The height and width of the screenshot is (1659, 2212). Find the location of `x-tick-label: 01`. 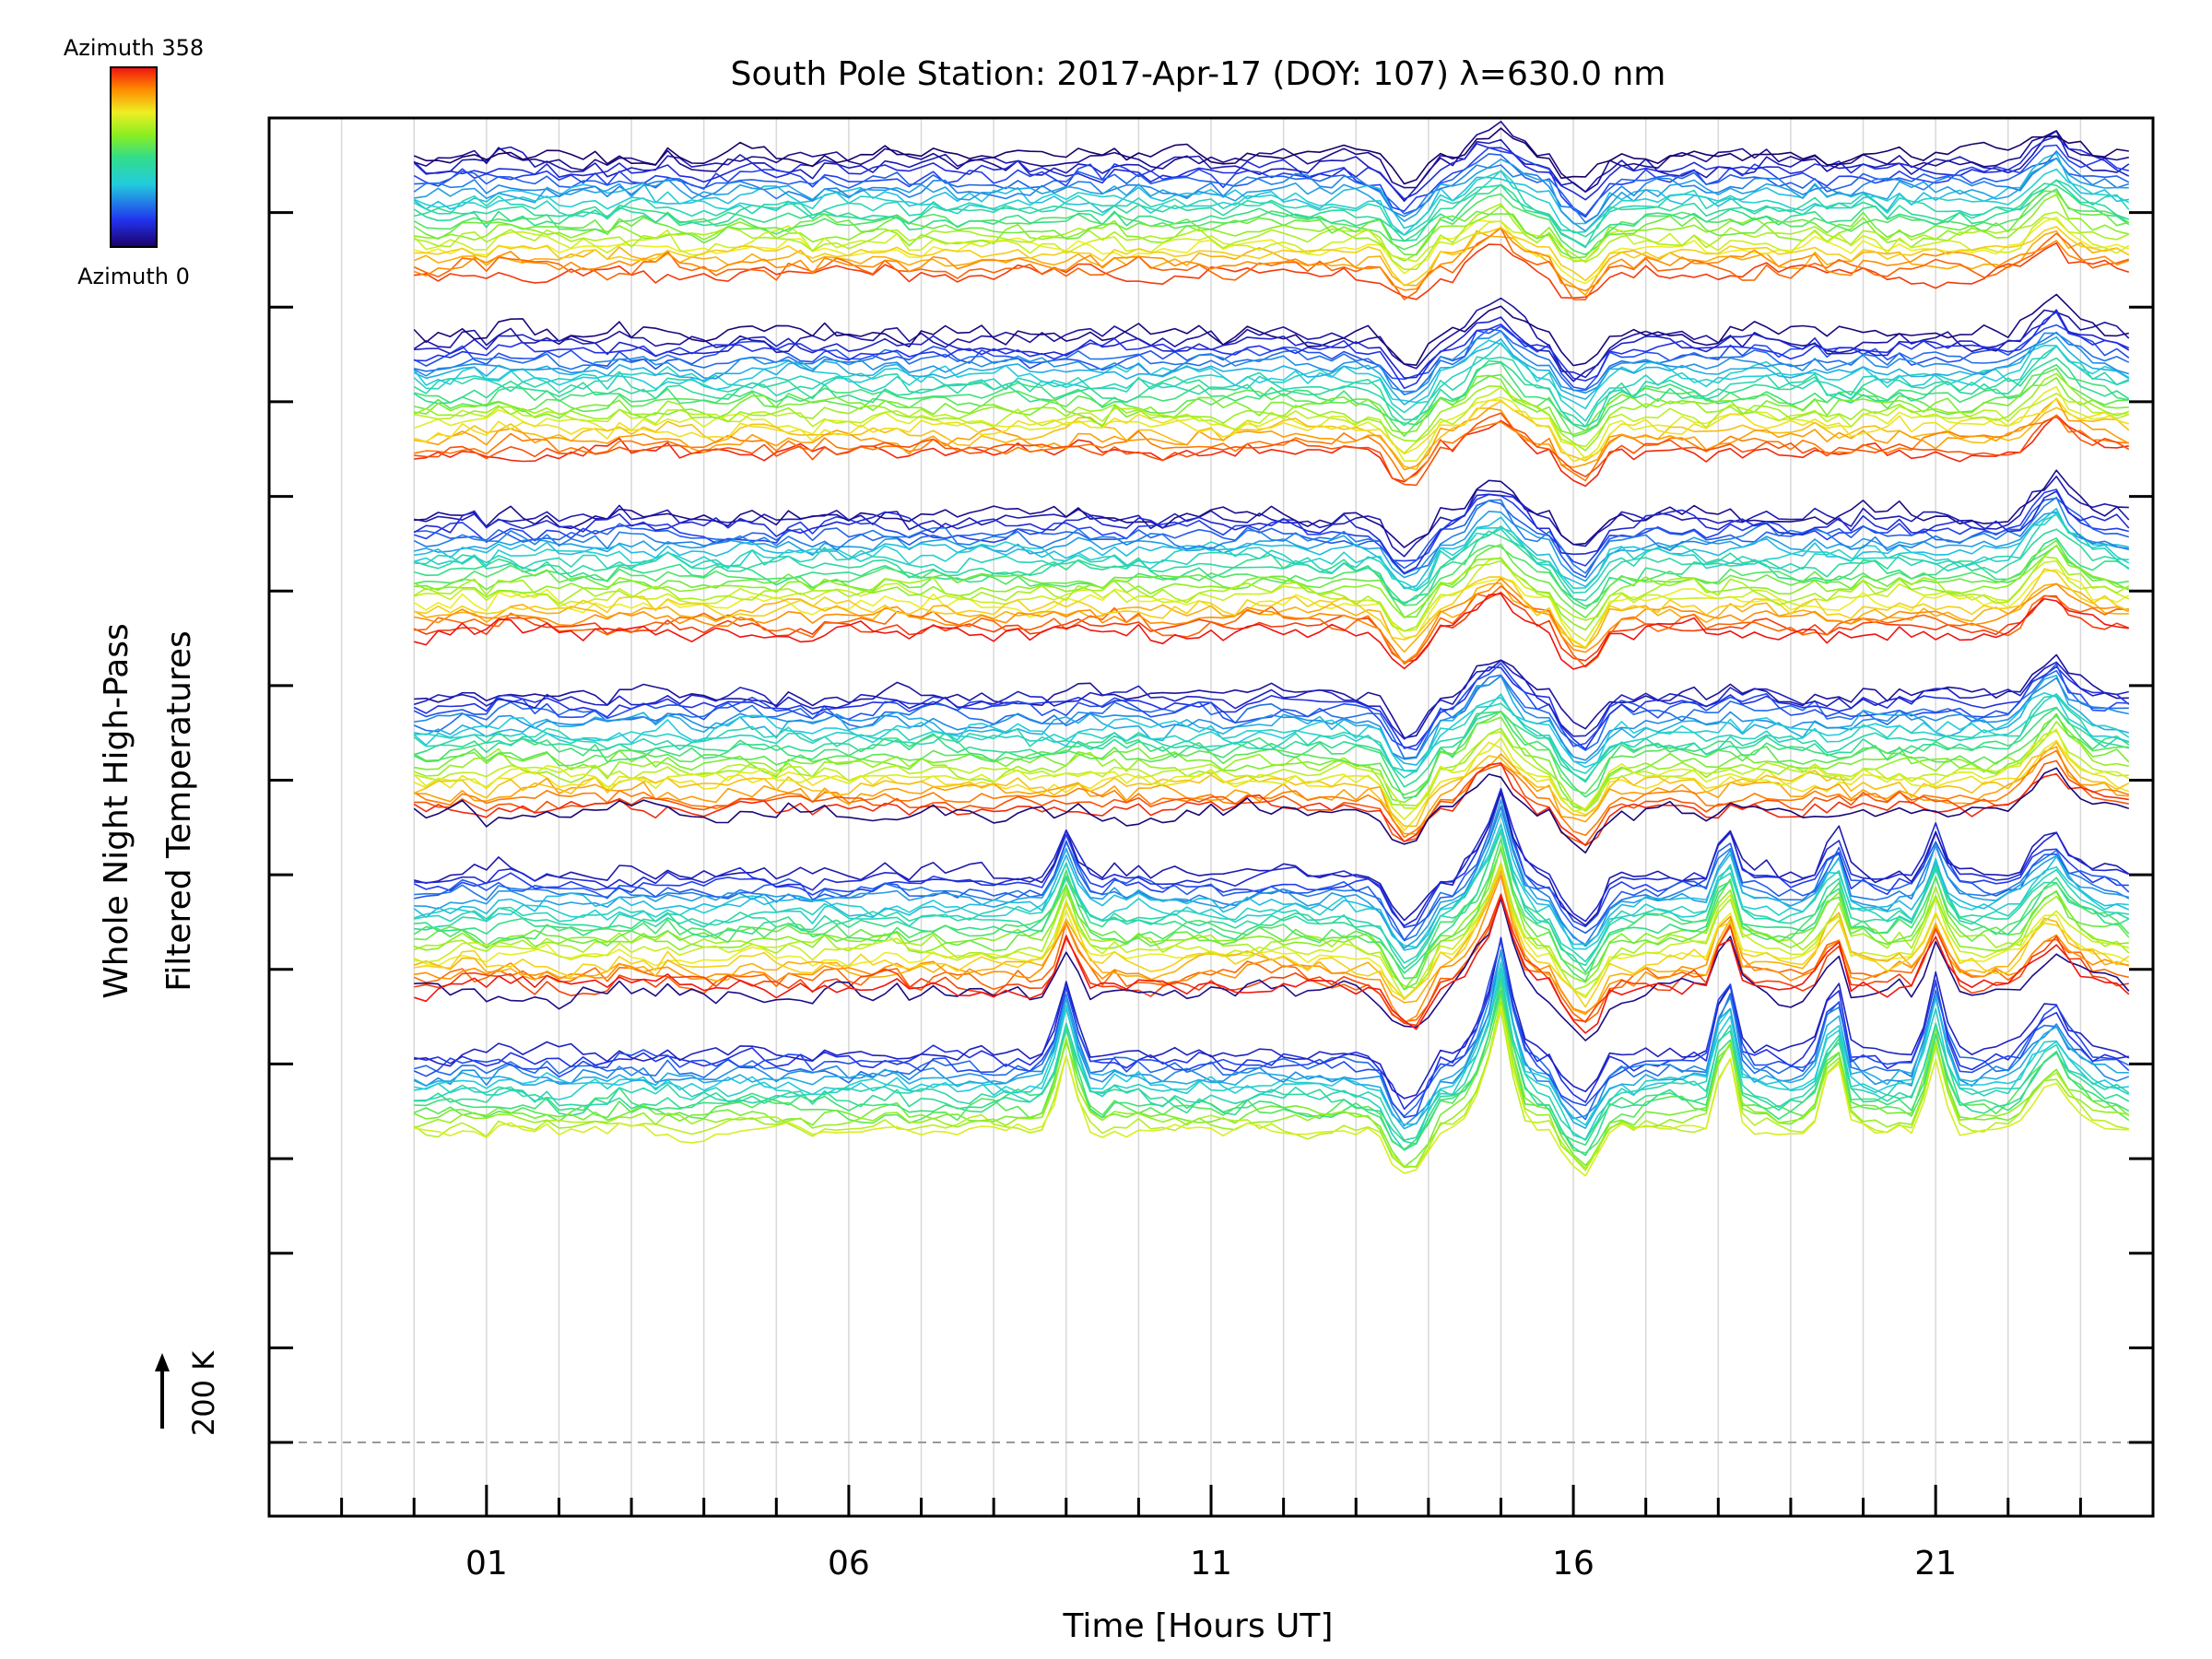

x-tick-label: 01 is located at coordinates (486, 1564).